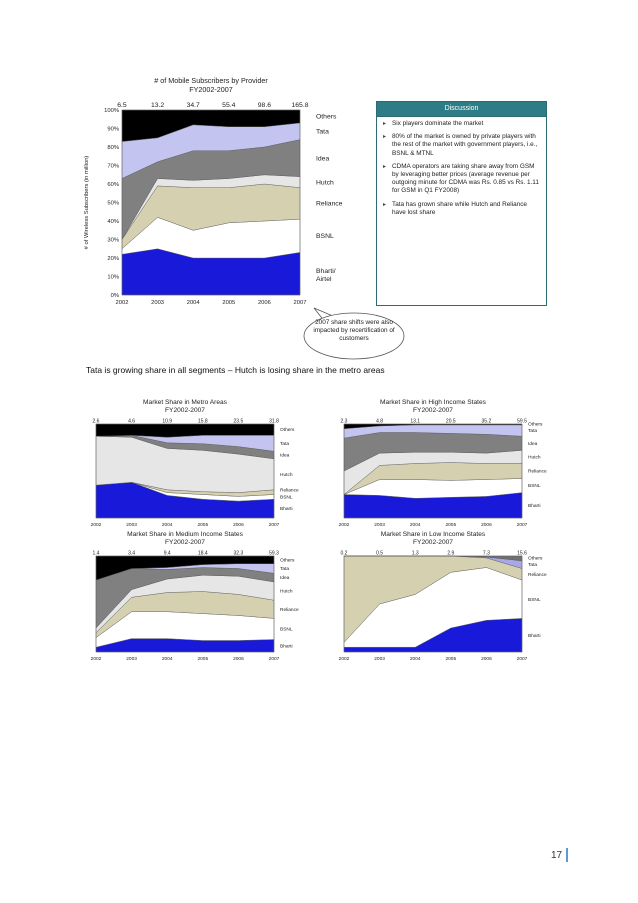 This screenshot has width=638, height=903. I want to click on y-tick-label: 100%, so click(111, 111).